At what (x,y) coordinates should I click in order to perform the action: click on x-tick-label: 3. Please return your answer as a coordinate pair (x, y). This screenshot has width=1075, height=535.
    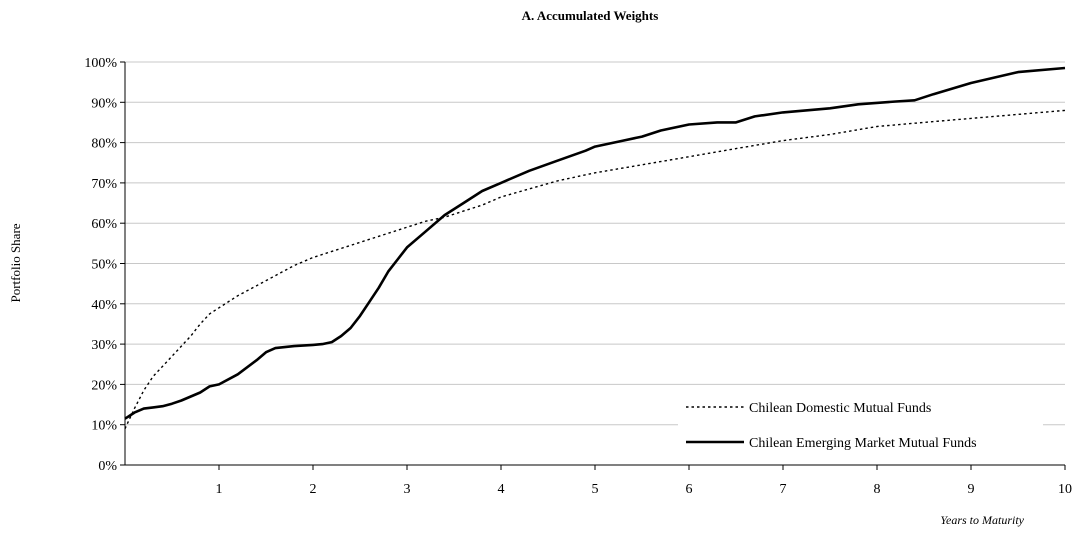
    Looking at the image, I should click on (407, 489).